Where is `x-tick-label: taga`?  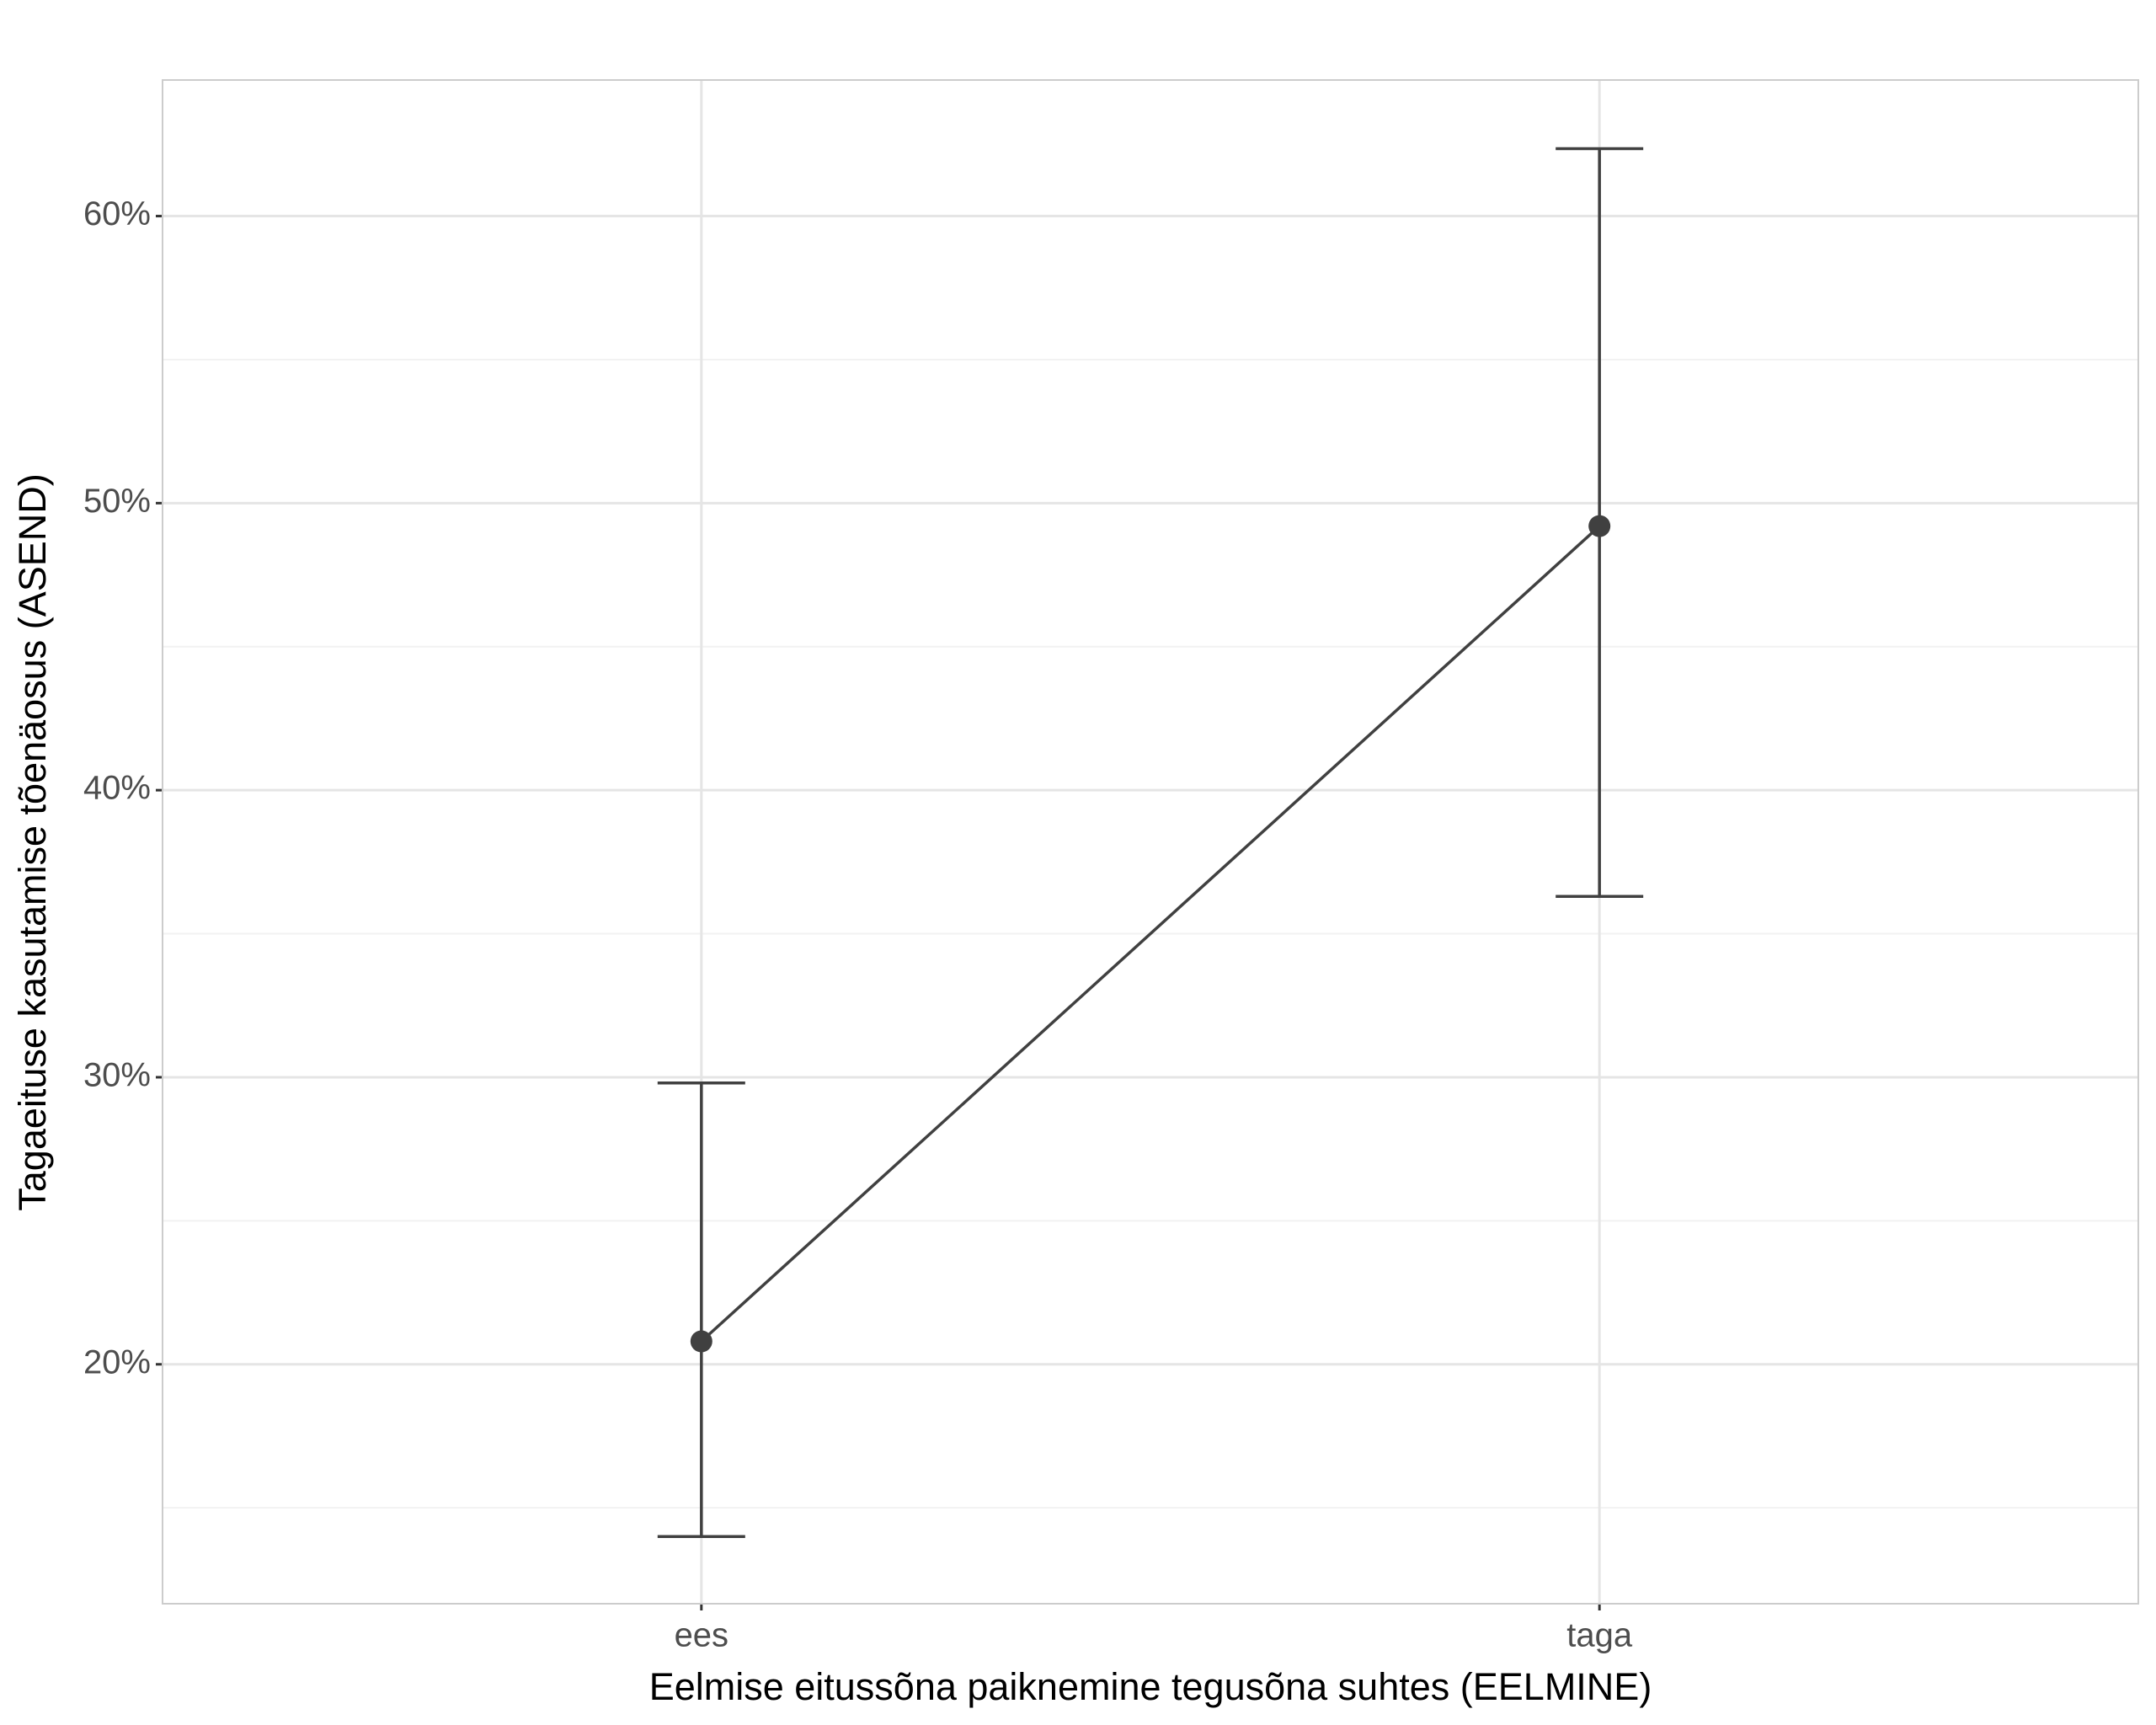 x-tick-label: taga is located at coordinates (1599, 1635).